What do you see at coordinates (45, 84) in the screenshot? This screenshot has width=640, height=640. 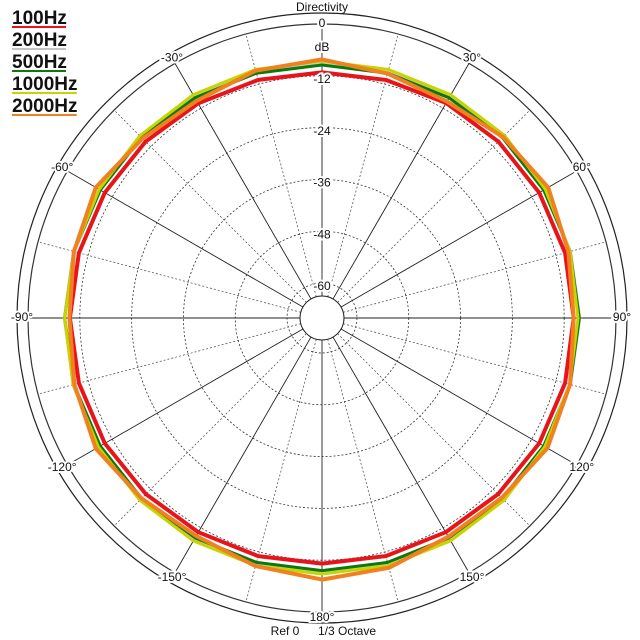 I see `legend-label: 1000Hz` at bounding box center [45, 84].